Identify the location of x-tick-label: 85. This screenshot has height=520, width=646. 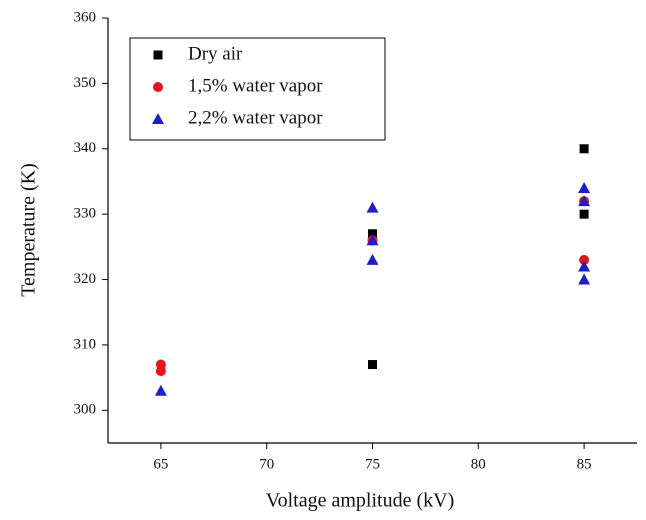
(584, 464).